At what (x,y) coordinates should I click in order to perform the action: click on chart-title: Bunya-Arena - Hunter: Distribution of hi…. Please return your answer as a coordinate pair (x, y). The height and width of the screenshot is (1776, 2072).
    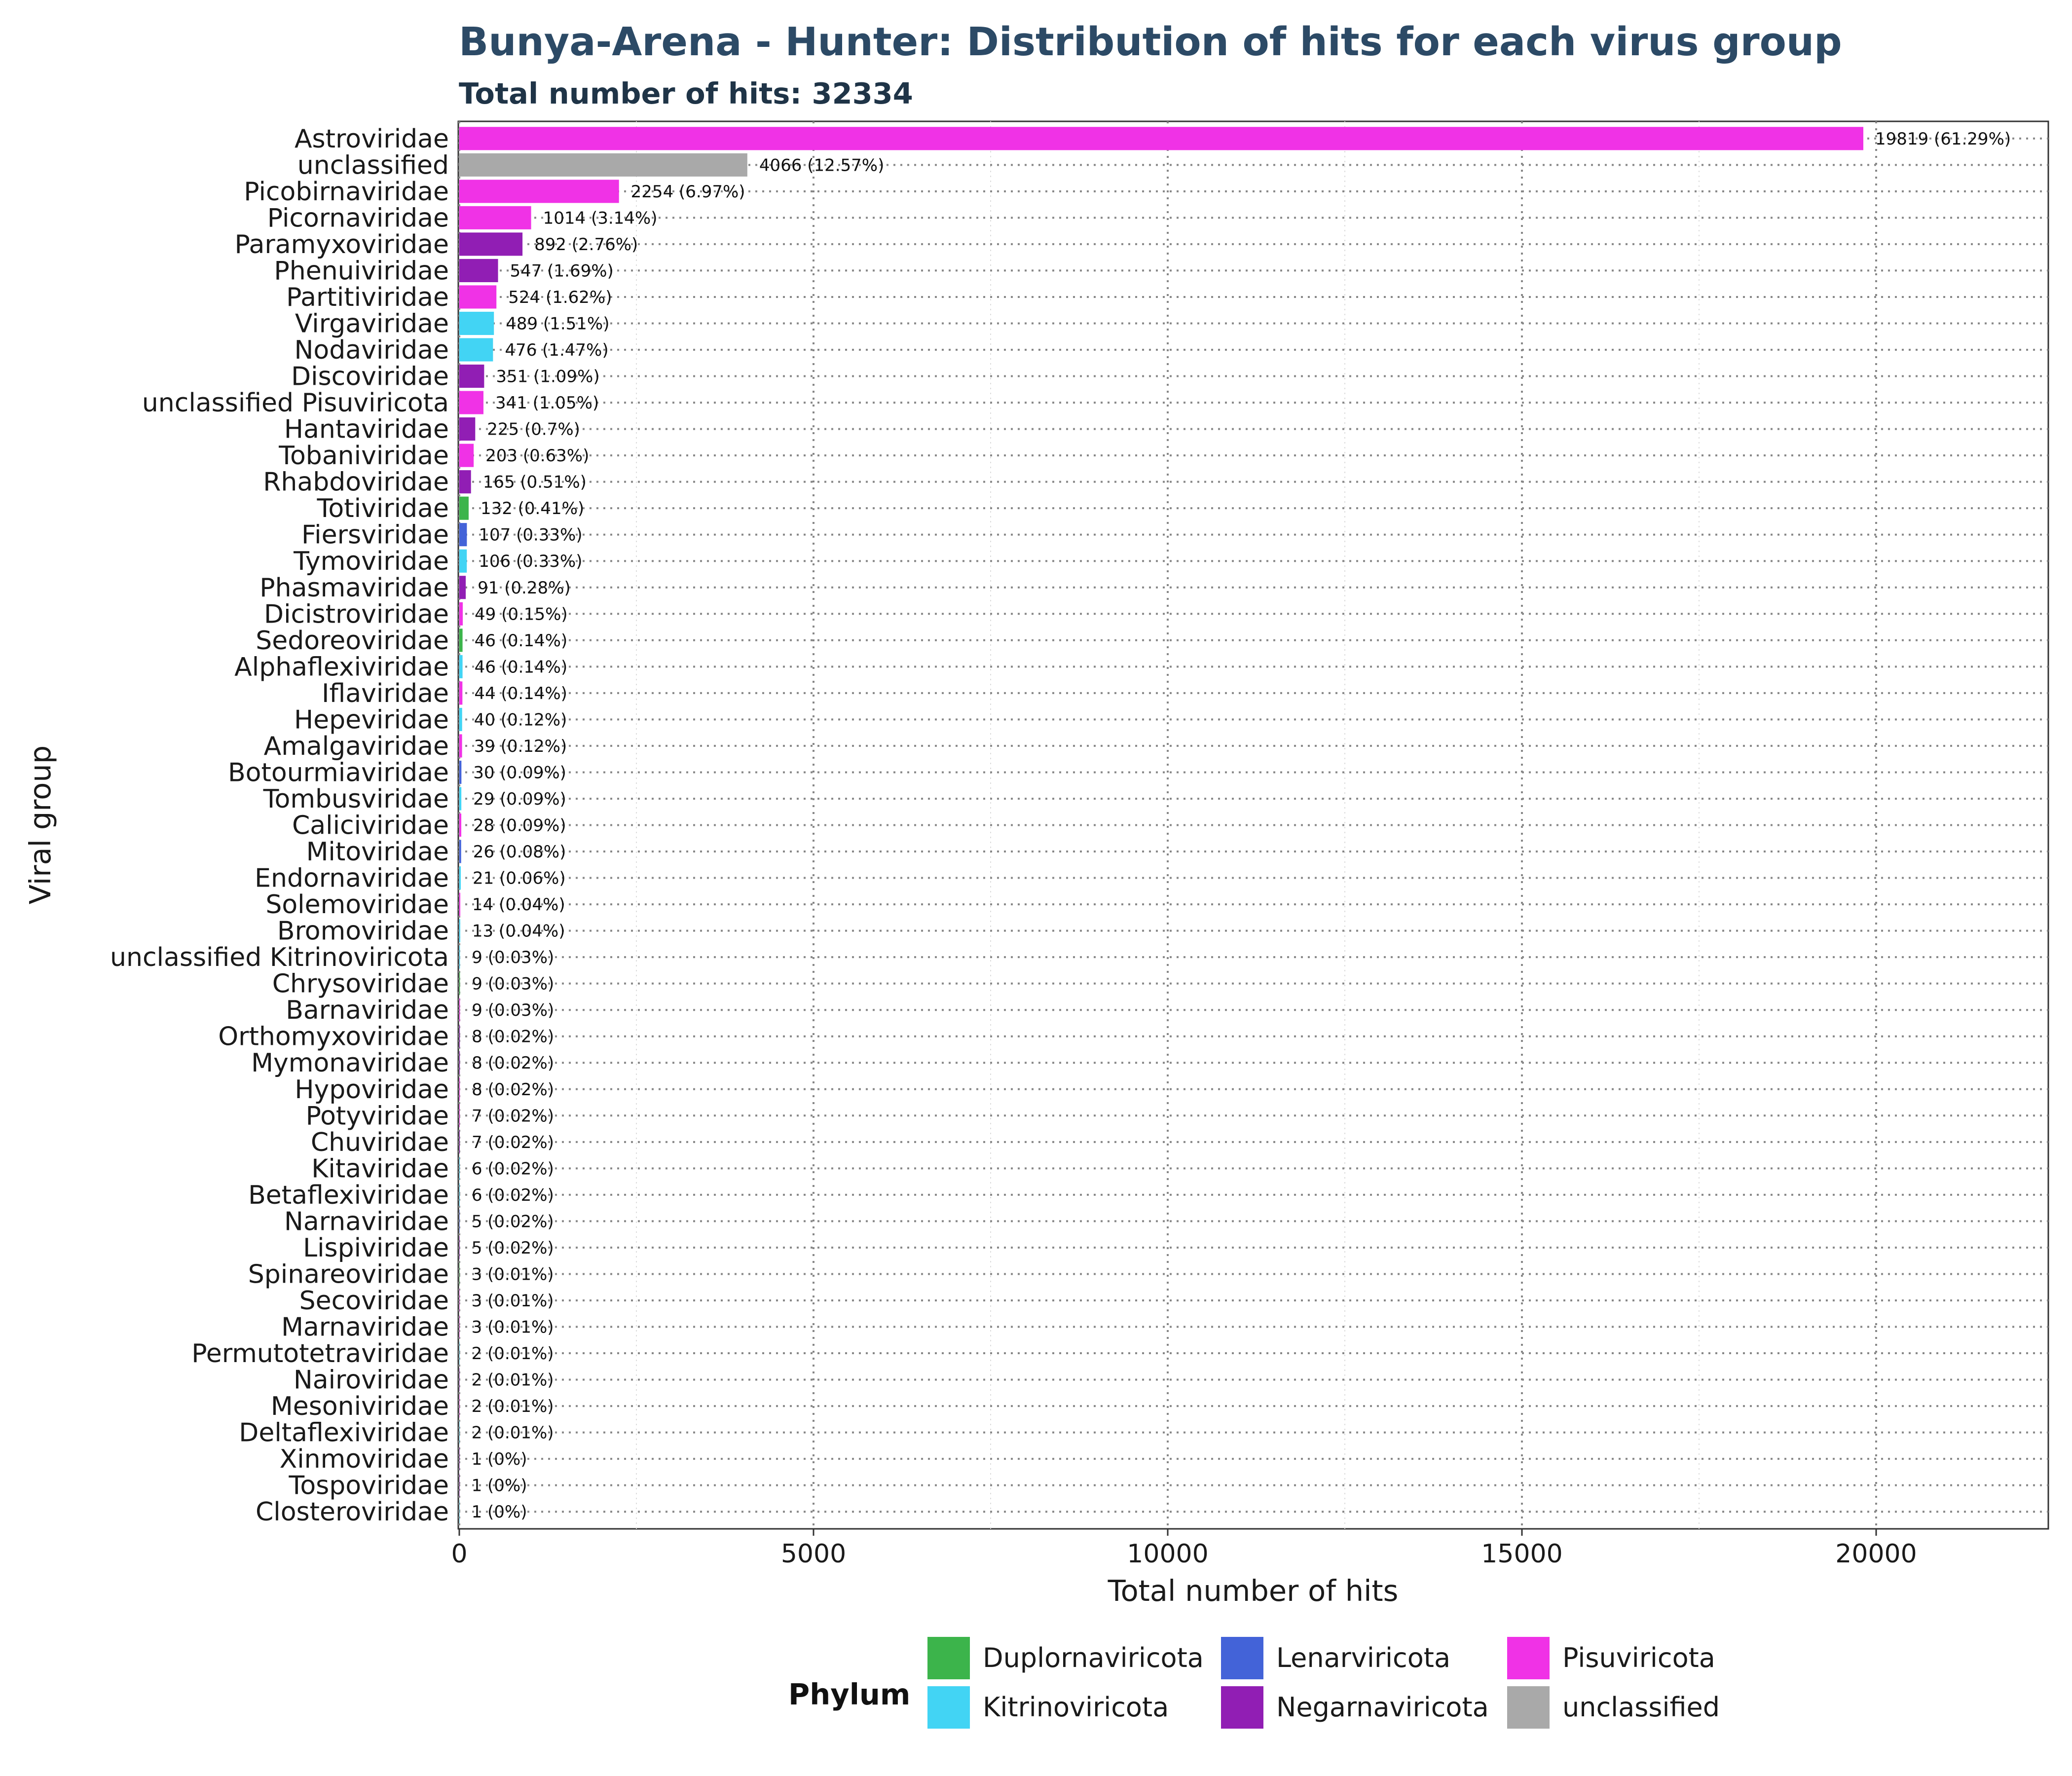
    Looking at the image, I should click on (1150, 42).